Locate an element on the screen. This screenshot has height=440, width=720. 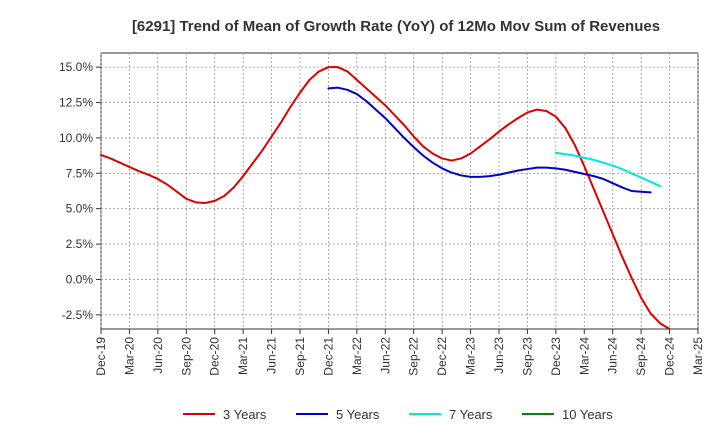
x-tick-label: Dec-20 is located at coordinates (215, 356).